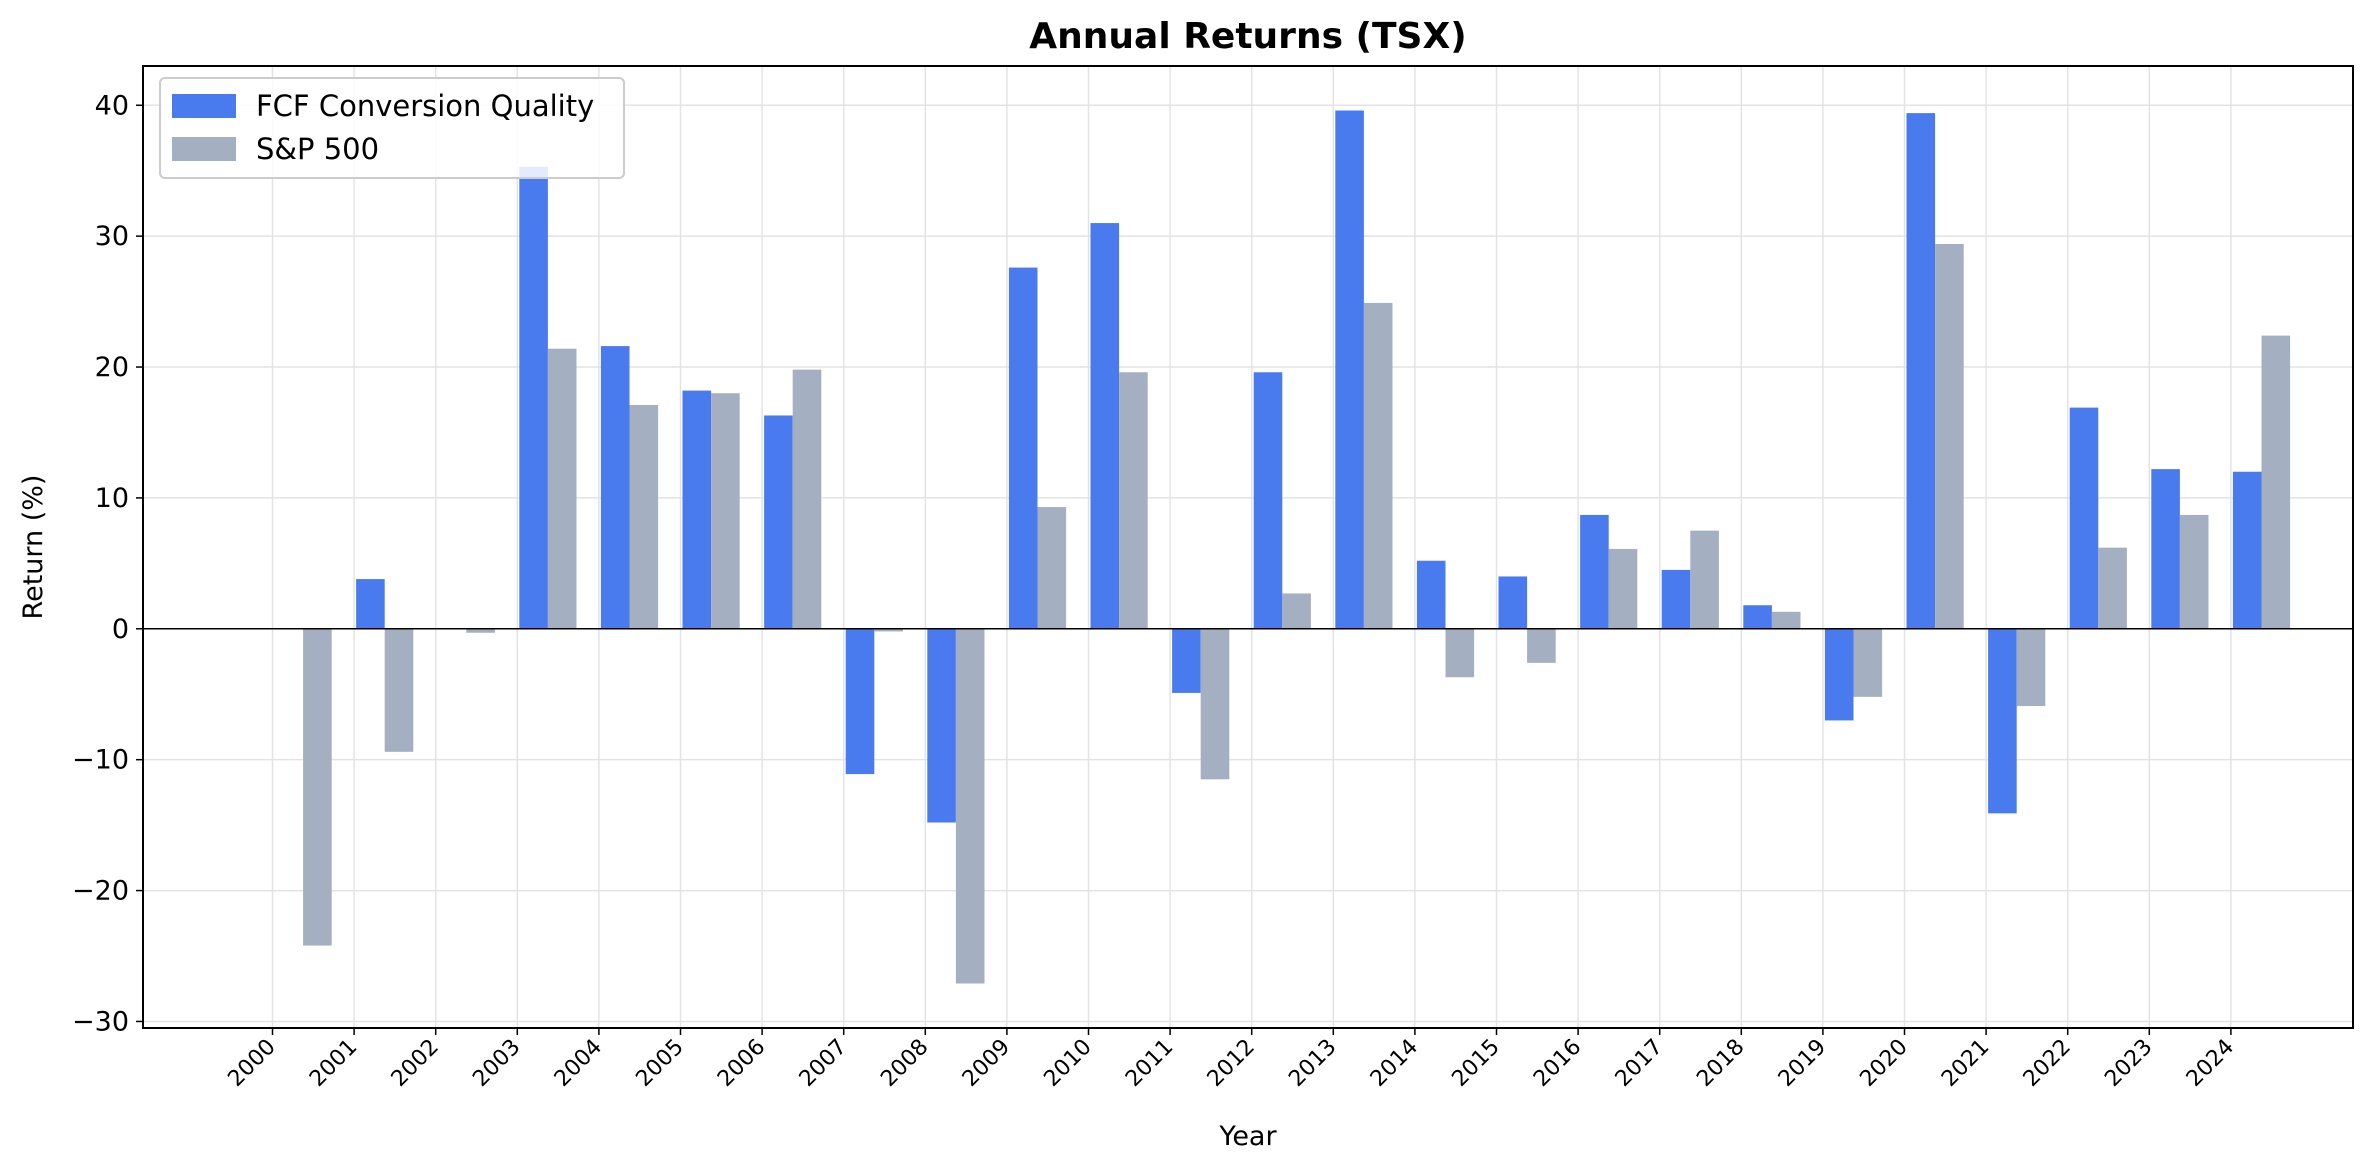 This screenshot has height=1171, width=2373. Describe the element at coordinates (1349, 369) in the screenshot. I see `bar-fcf-conversion-quality-2013` at that location.